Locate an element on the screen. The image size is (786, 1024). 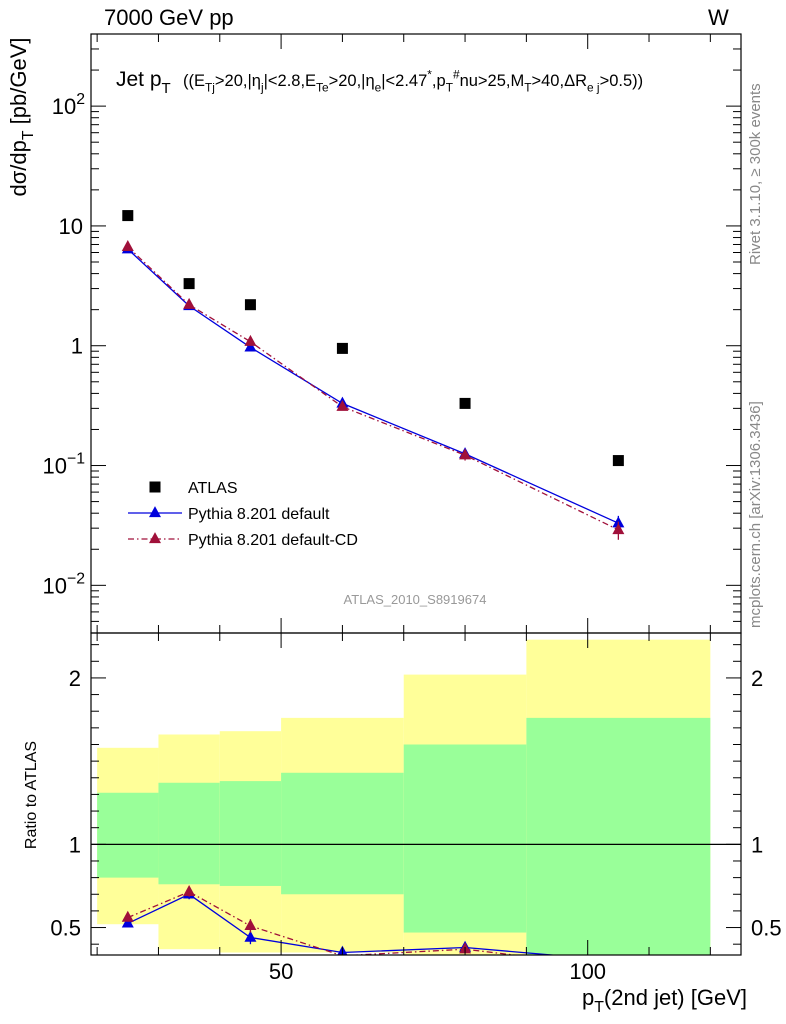
y-tick-label: 10⁻² is located at coordinates (63, 584).